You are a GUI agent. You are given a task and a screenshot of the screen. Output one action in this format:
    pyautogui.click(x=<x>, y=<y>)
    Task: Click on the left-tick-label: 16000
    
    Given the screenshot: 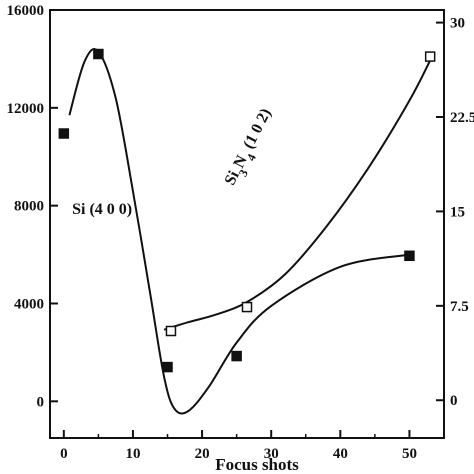 What is the action you would take?
    pyautogui.click(x=26, y=11)
    